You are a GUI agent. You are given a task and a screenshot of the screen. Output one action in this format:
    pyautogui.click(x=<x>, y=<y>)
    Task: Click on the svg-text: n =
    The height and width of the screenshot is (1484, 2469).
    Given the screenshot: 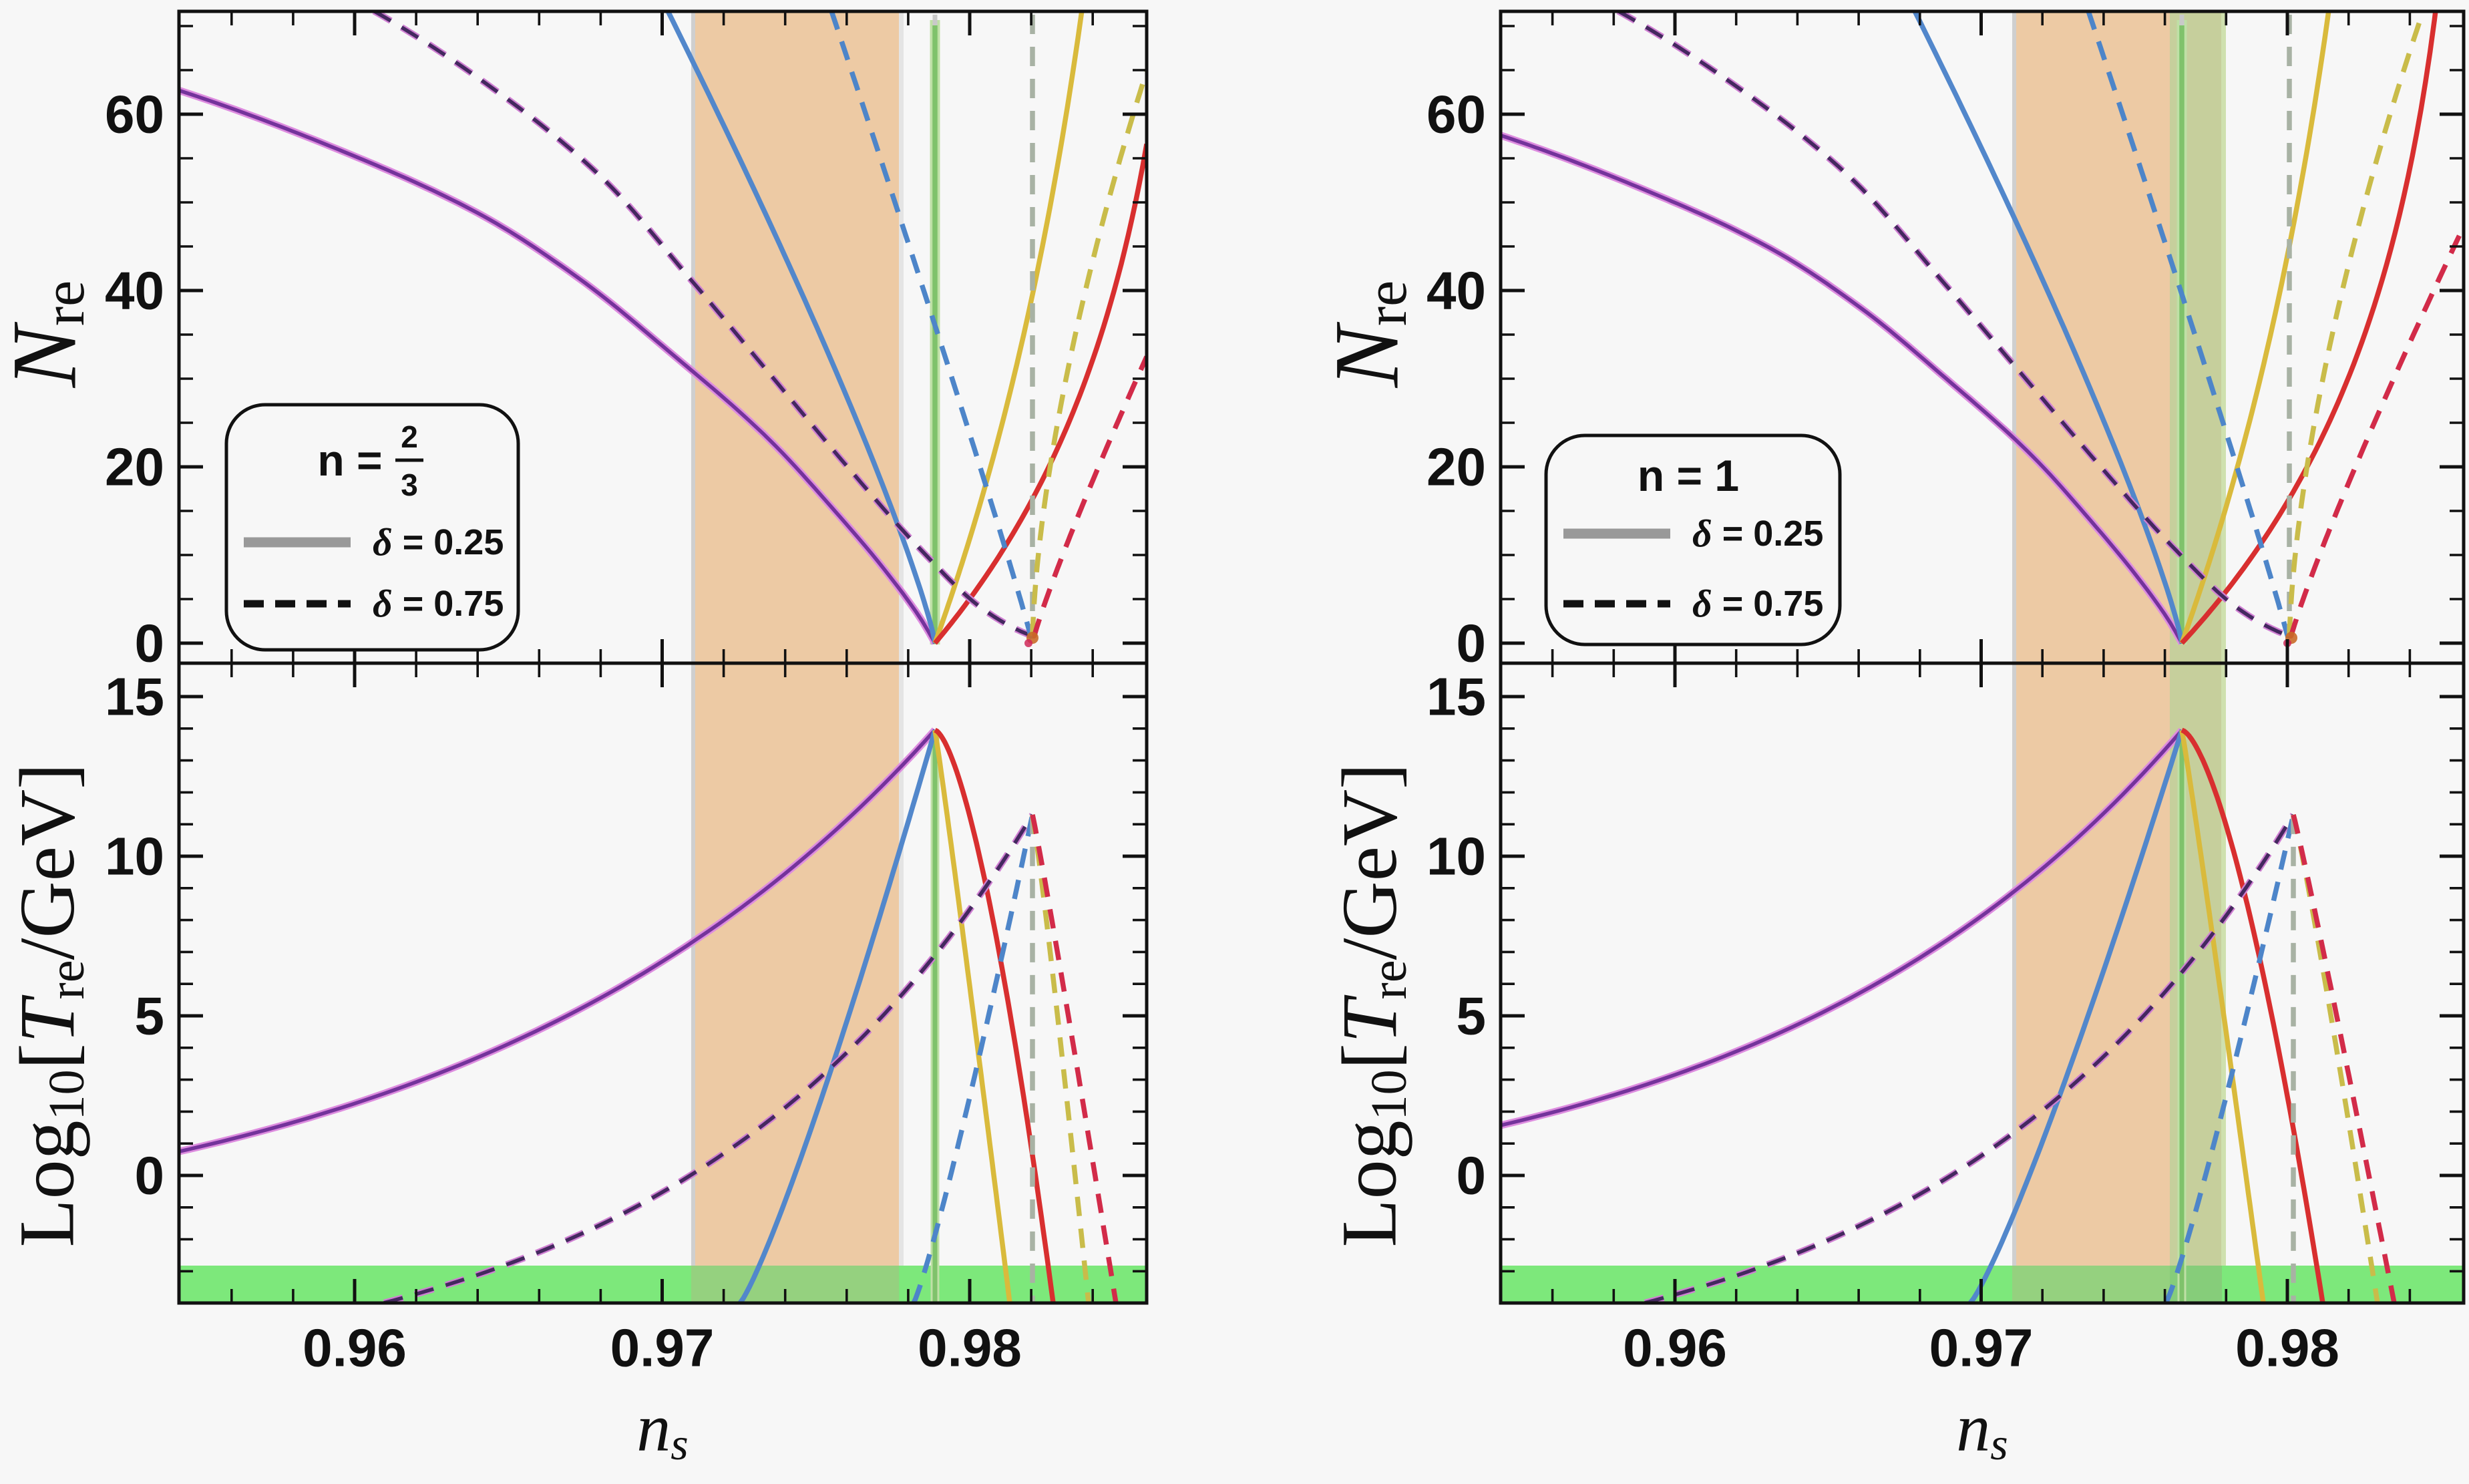 What is the action you would take?
    pyautogui.click(x=350, y=460)
    